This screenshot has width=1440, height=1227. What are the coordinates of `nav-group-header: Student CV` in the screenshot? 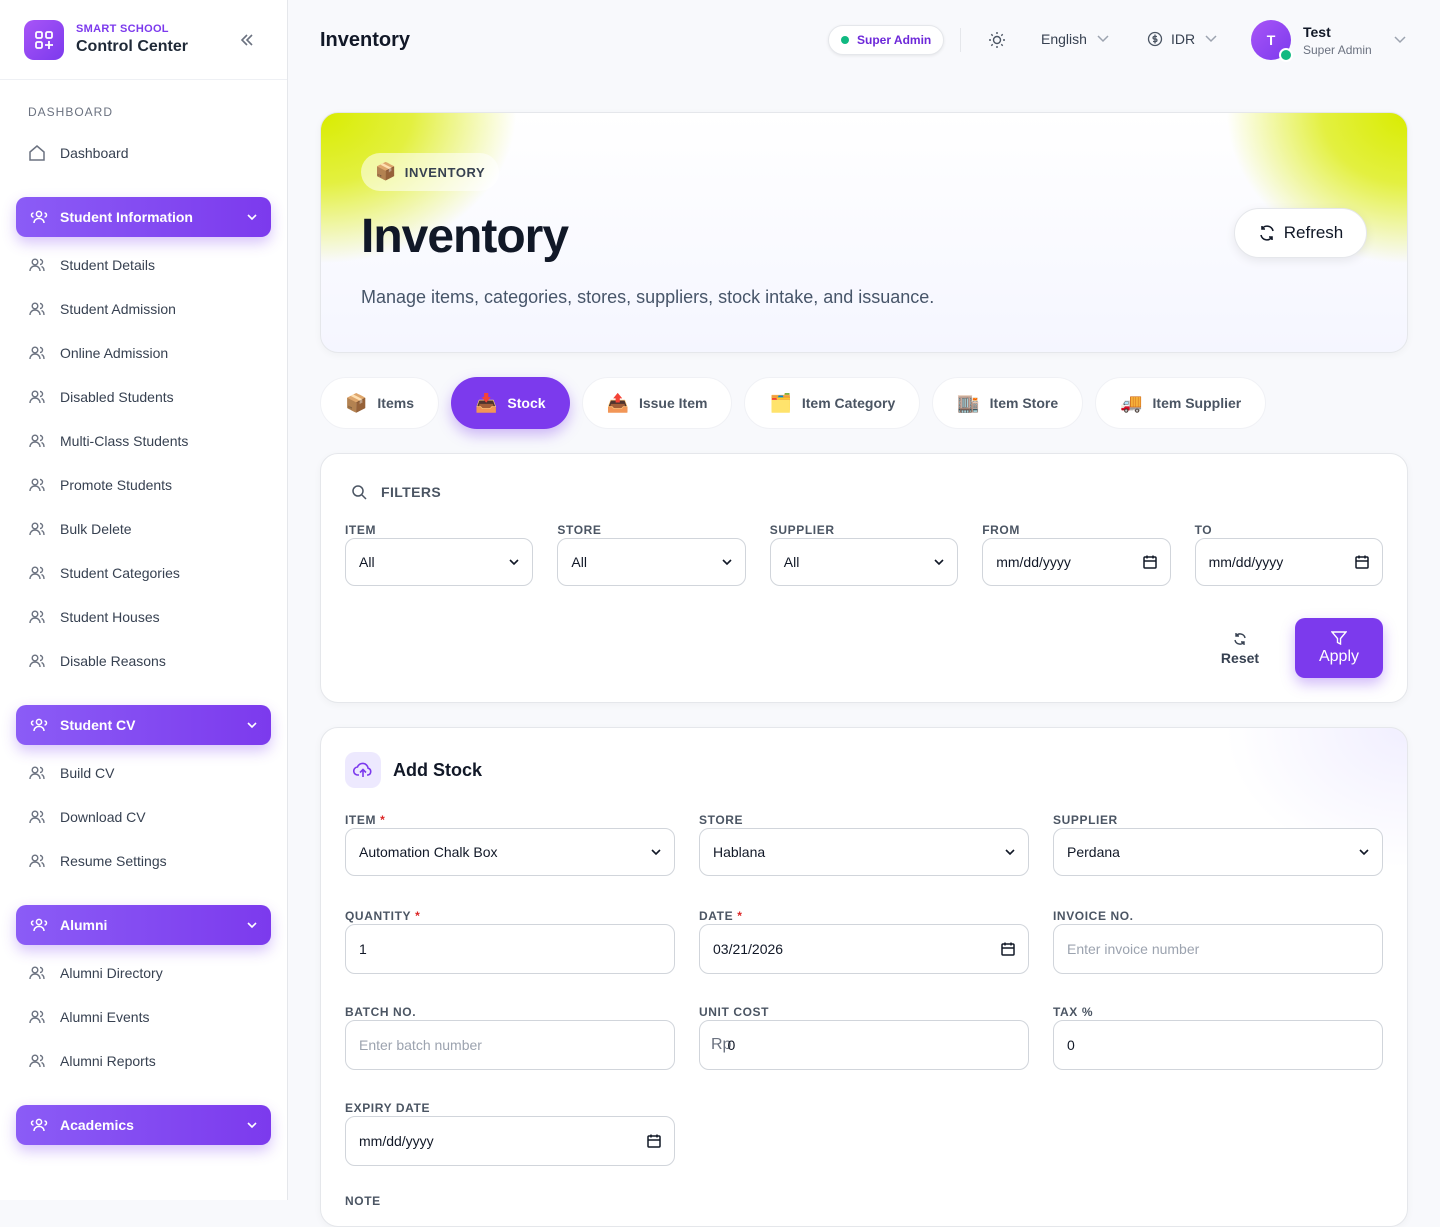 It's located at (143, 725).